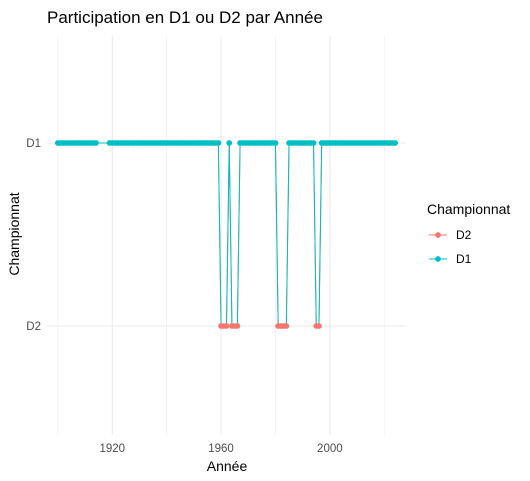  I want to click on legend-key-point-d1, so click(438, 259).